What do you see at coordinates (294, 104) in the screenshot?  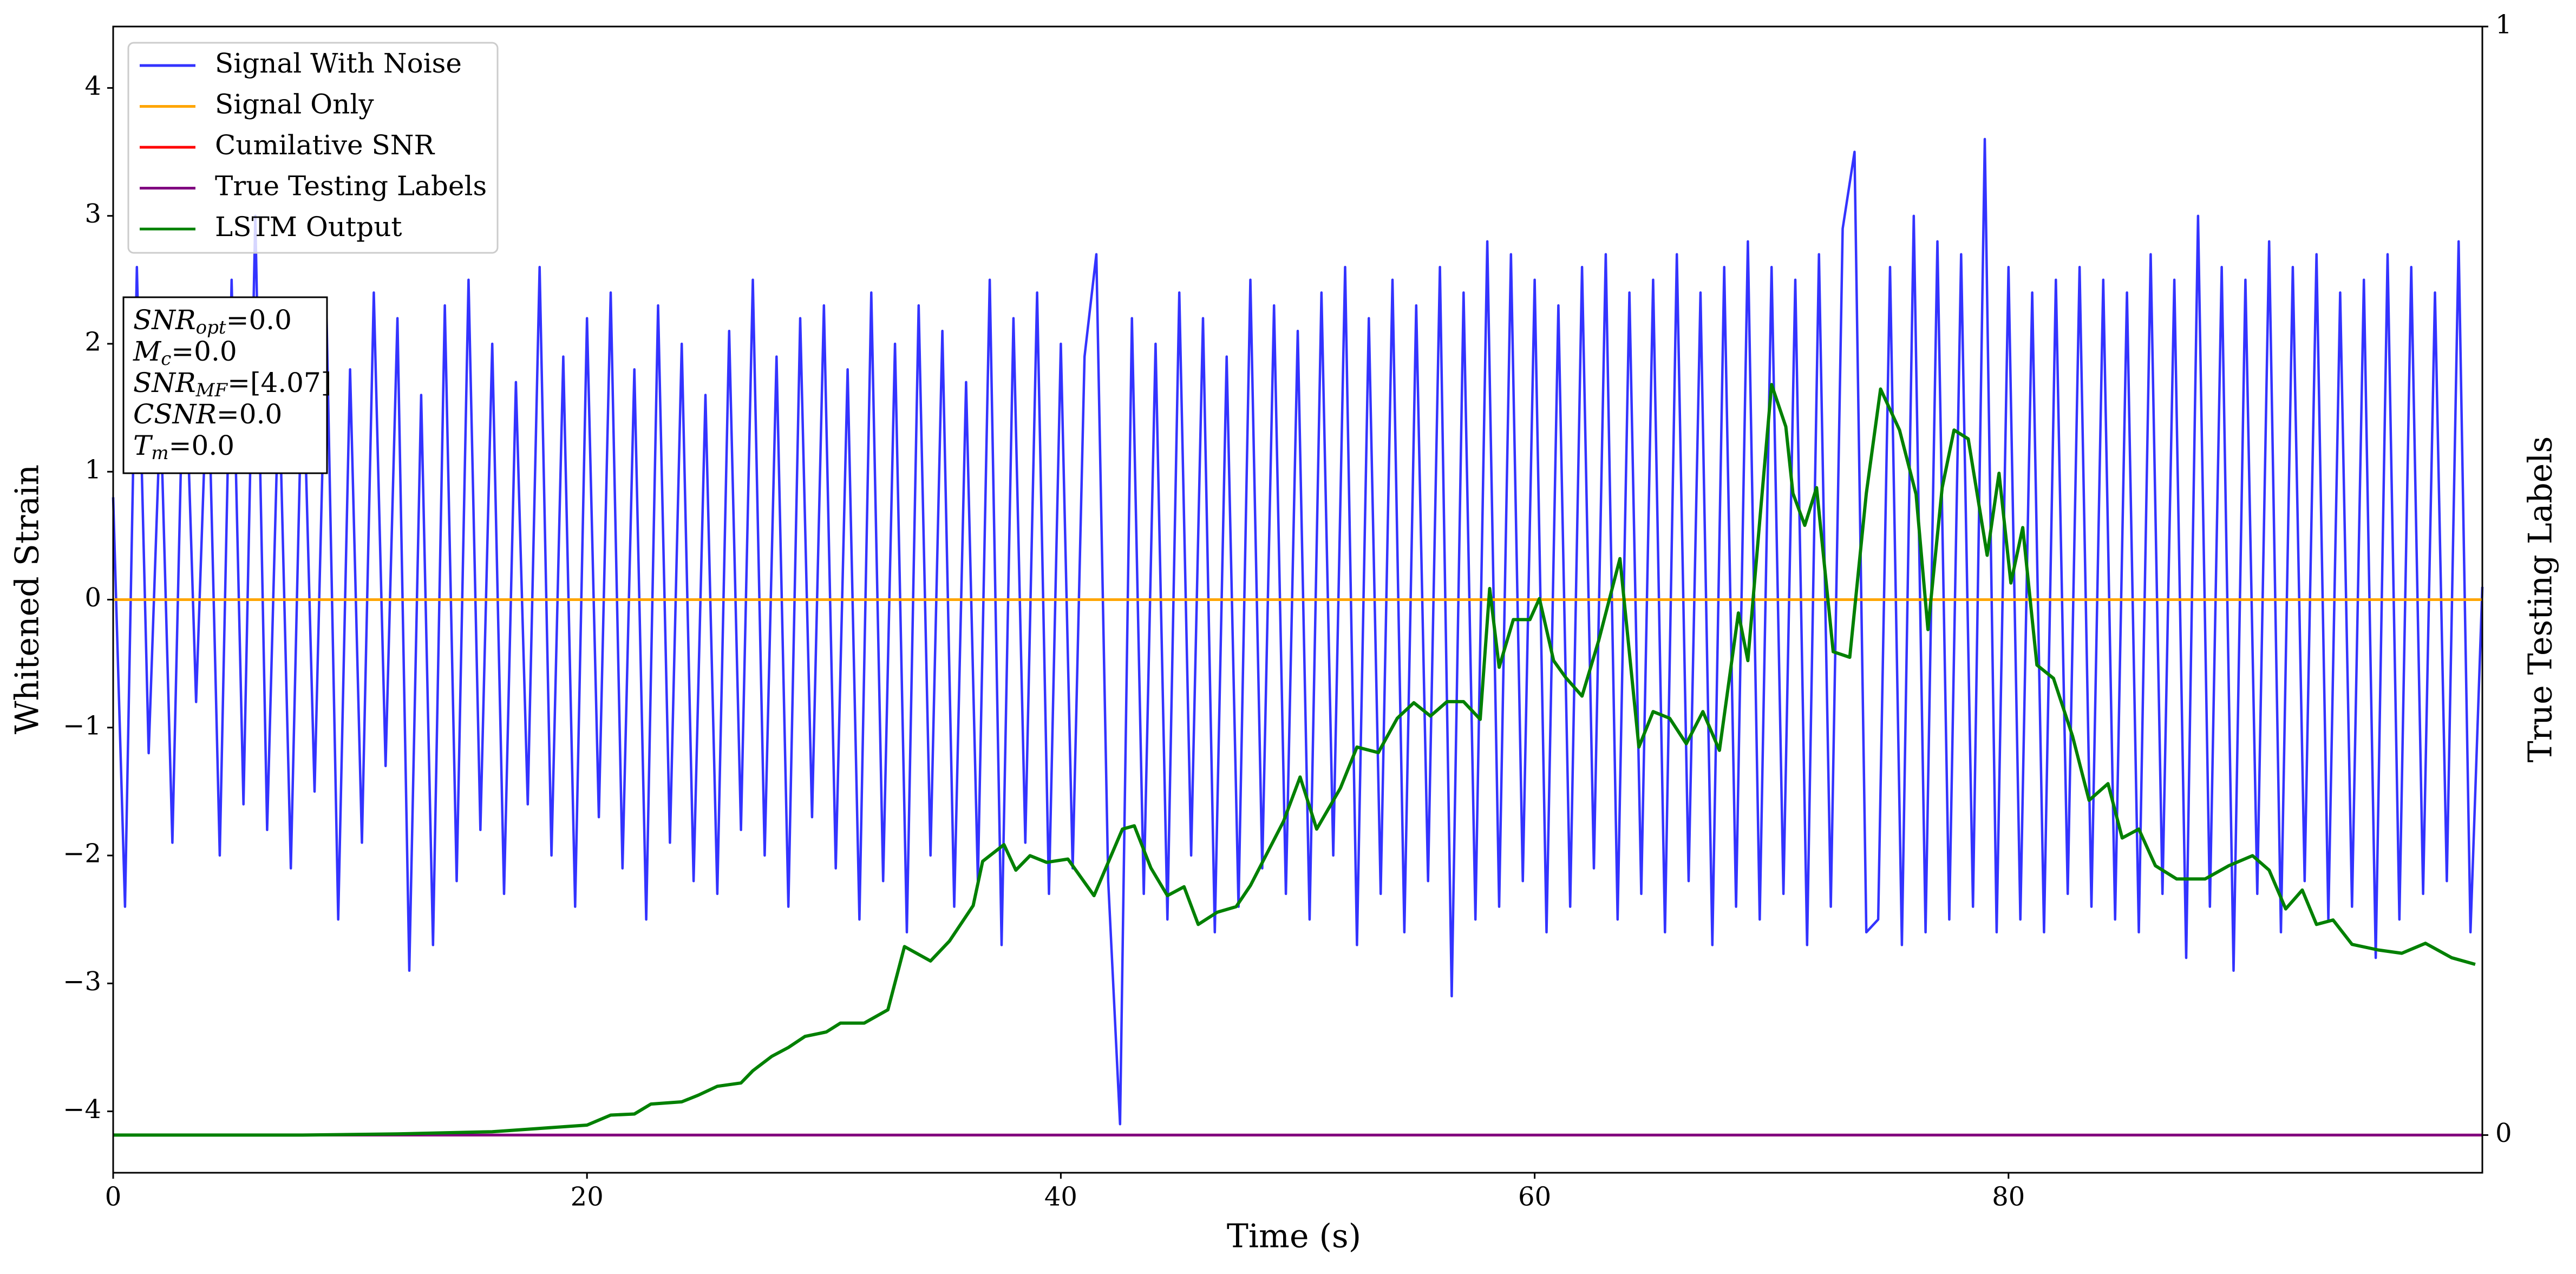 I see `legend-label: Signal Only` at bounding box center [294, 104].